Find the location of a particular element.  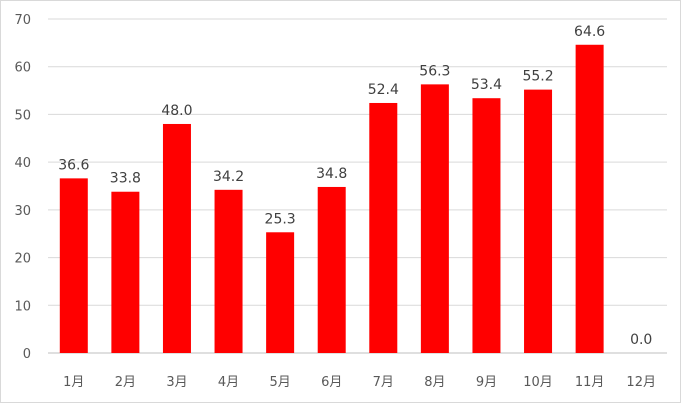

data-label: 64.6 is located at coordinates (589, 32).